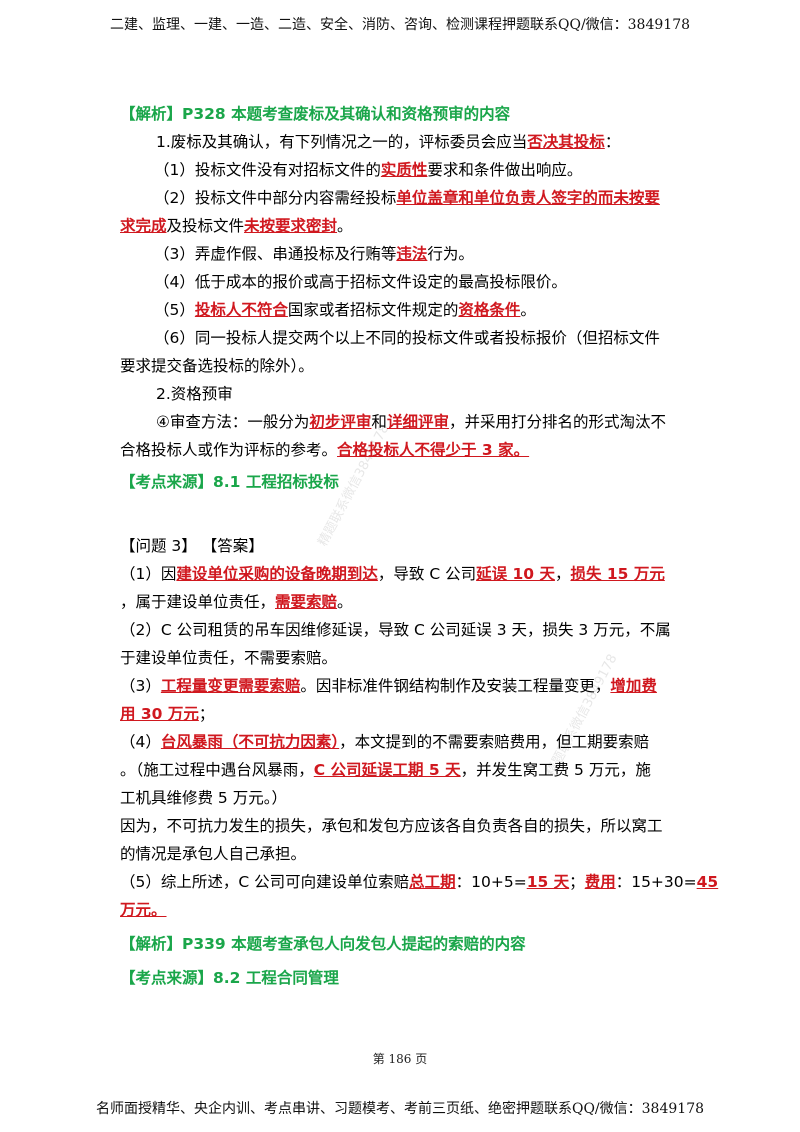 The width and height of the screenshot is (800, 1132). I want to click on paragraph-prequalification: 2.资格预审, so click(194, 394).